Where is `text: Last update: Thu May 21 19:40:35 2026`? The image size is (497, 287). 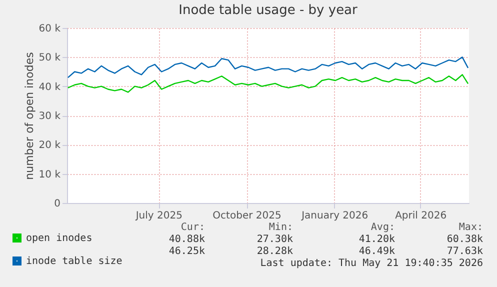 text: Last update: Thu May 21 19:40:35 2026 is located at coordinates (371, 263).